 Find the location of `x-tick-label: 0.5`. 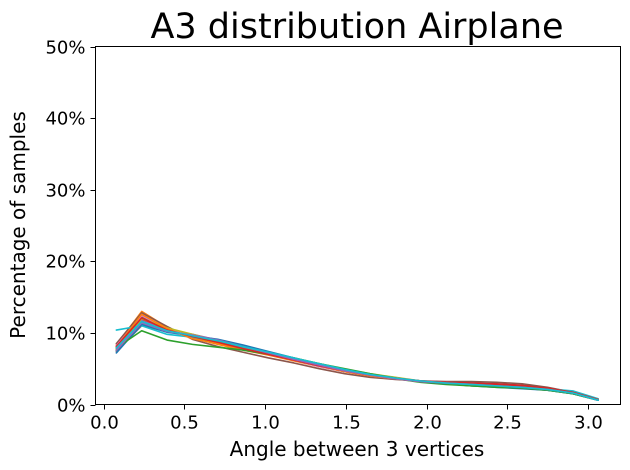

x-tick-label: 0.5 is located at coordinates (184, 423).